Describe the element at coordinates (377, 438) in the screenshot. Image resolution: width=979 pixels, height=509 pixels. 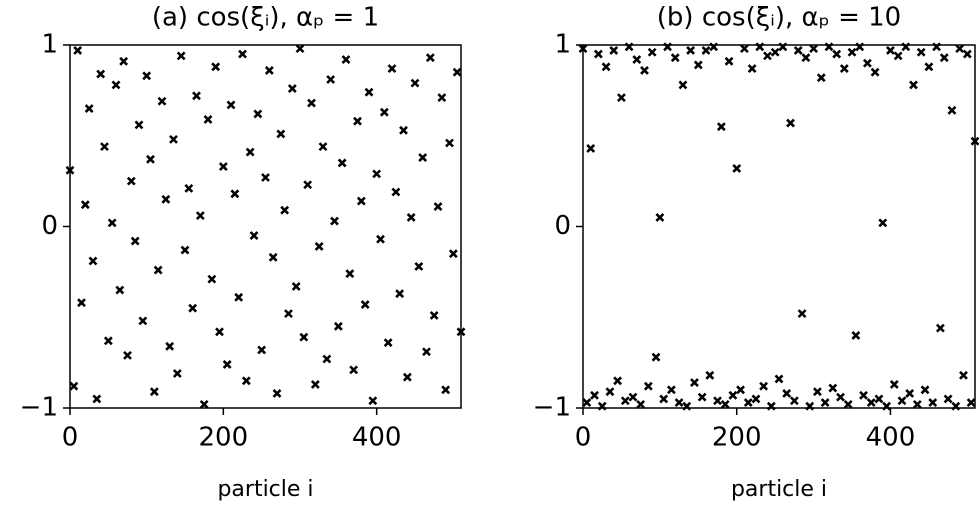
I see `x-tick-label: 400` at that location.